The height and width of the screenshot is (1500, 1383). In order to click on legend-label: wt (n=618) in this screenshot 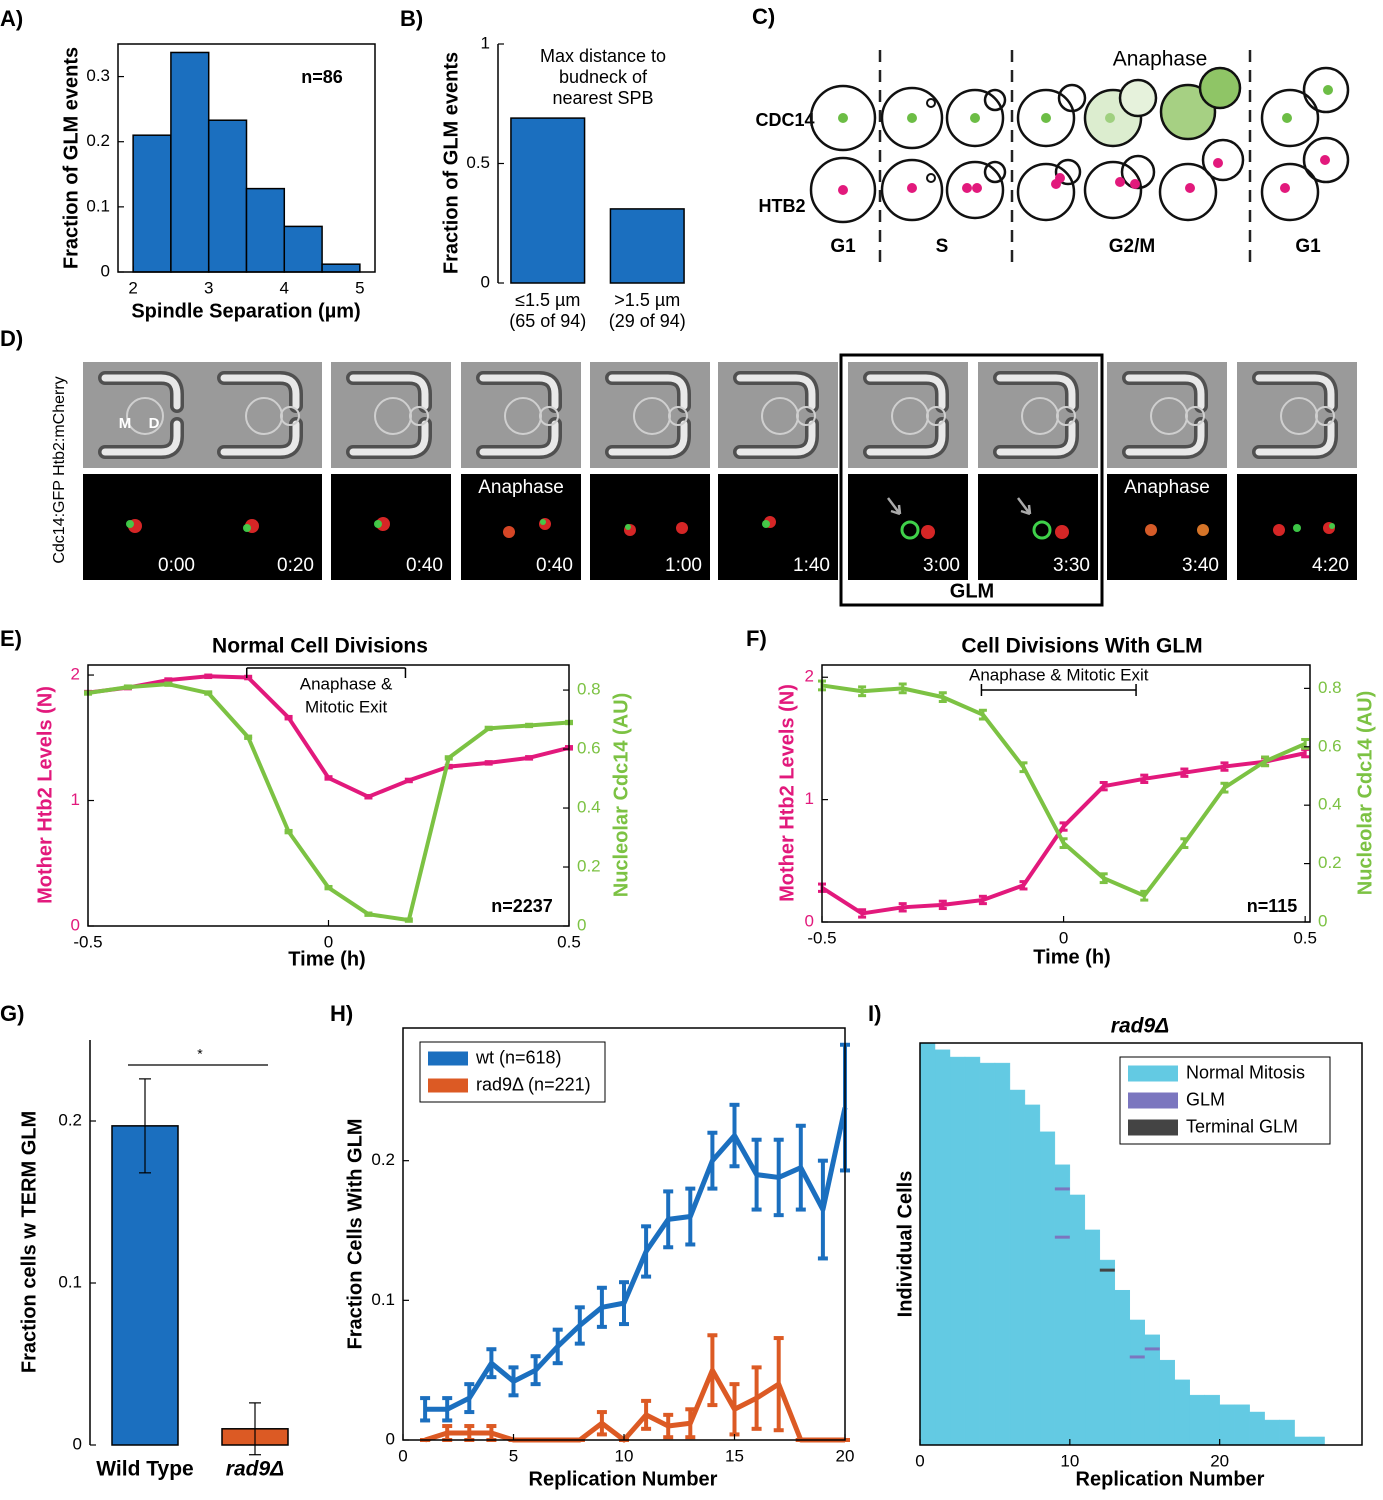, I will do `click(518, 1057)`.